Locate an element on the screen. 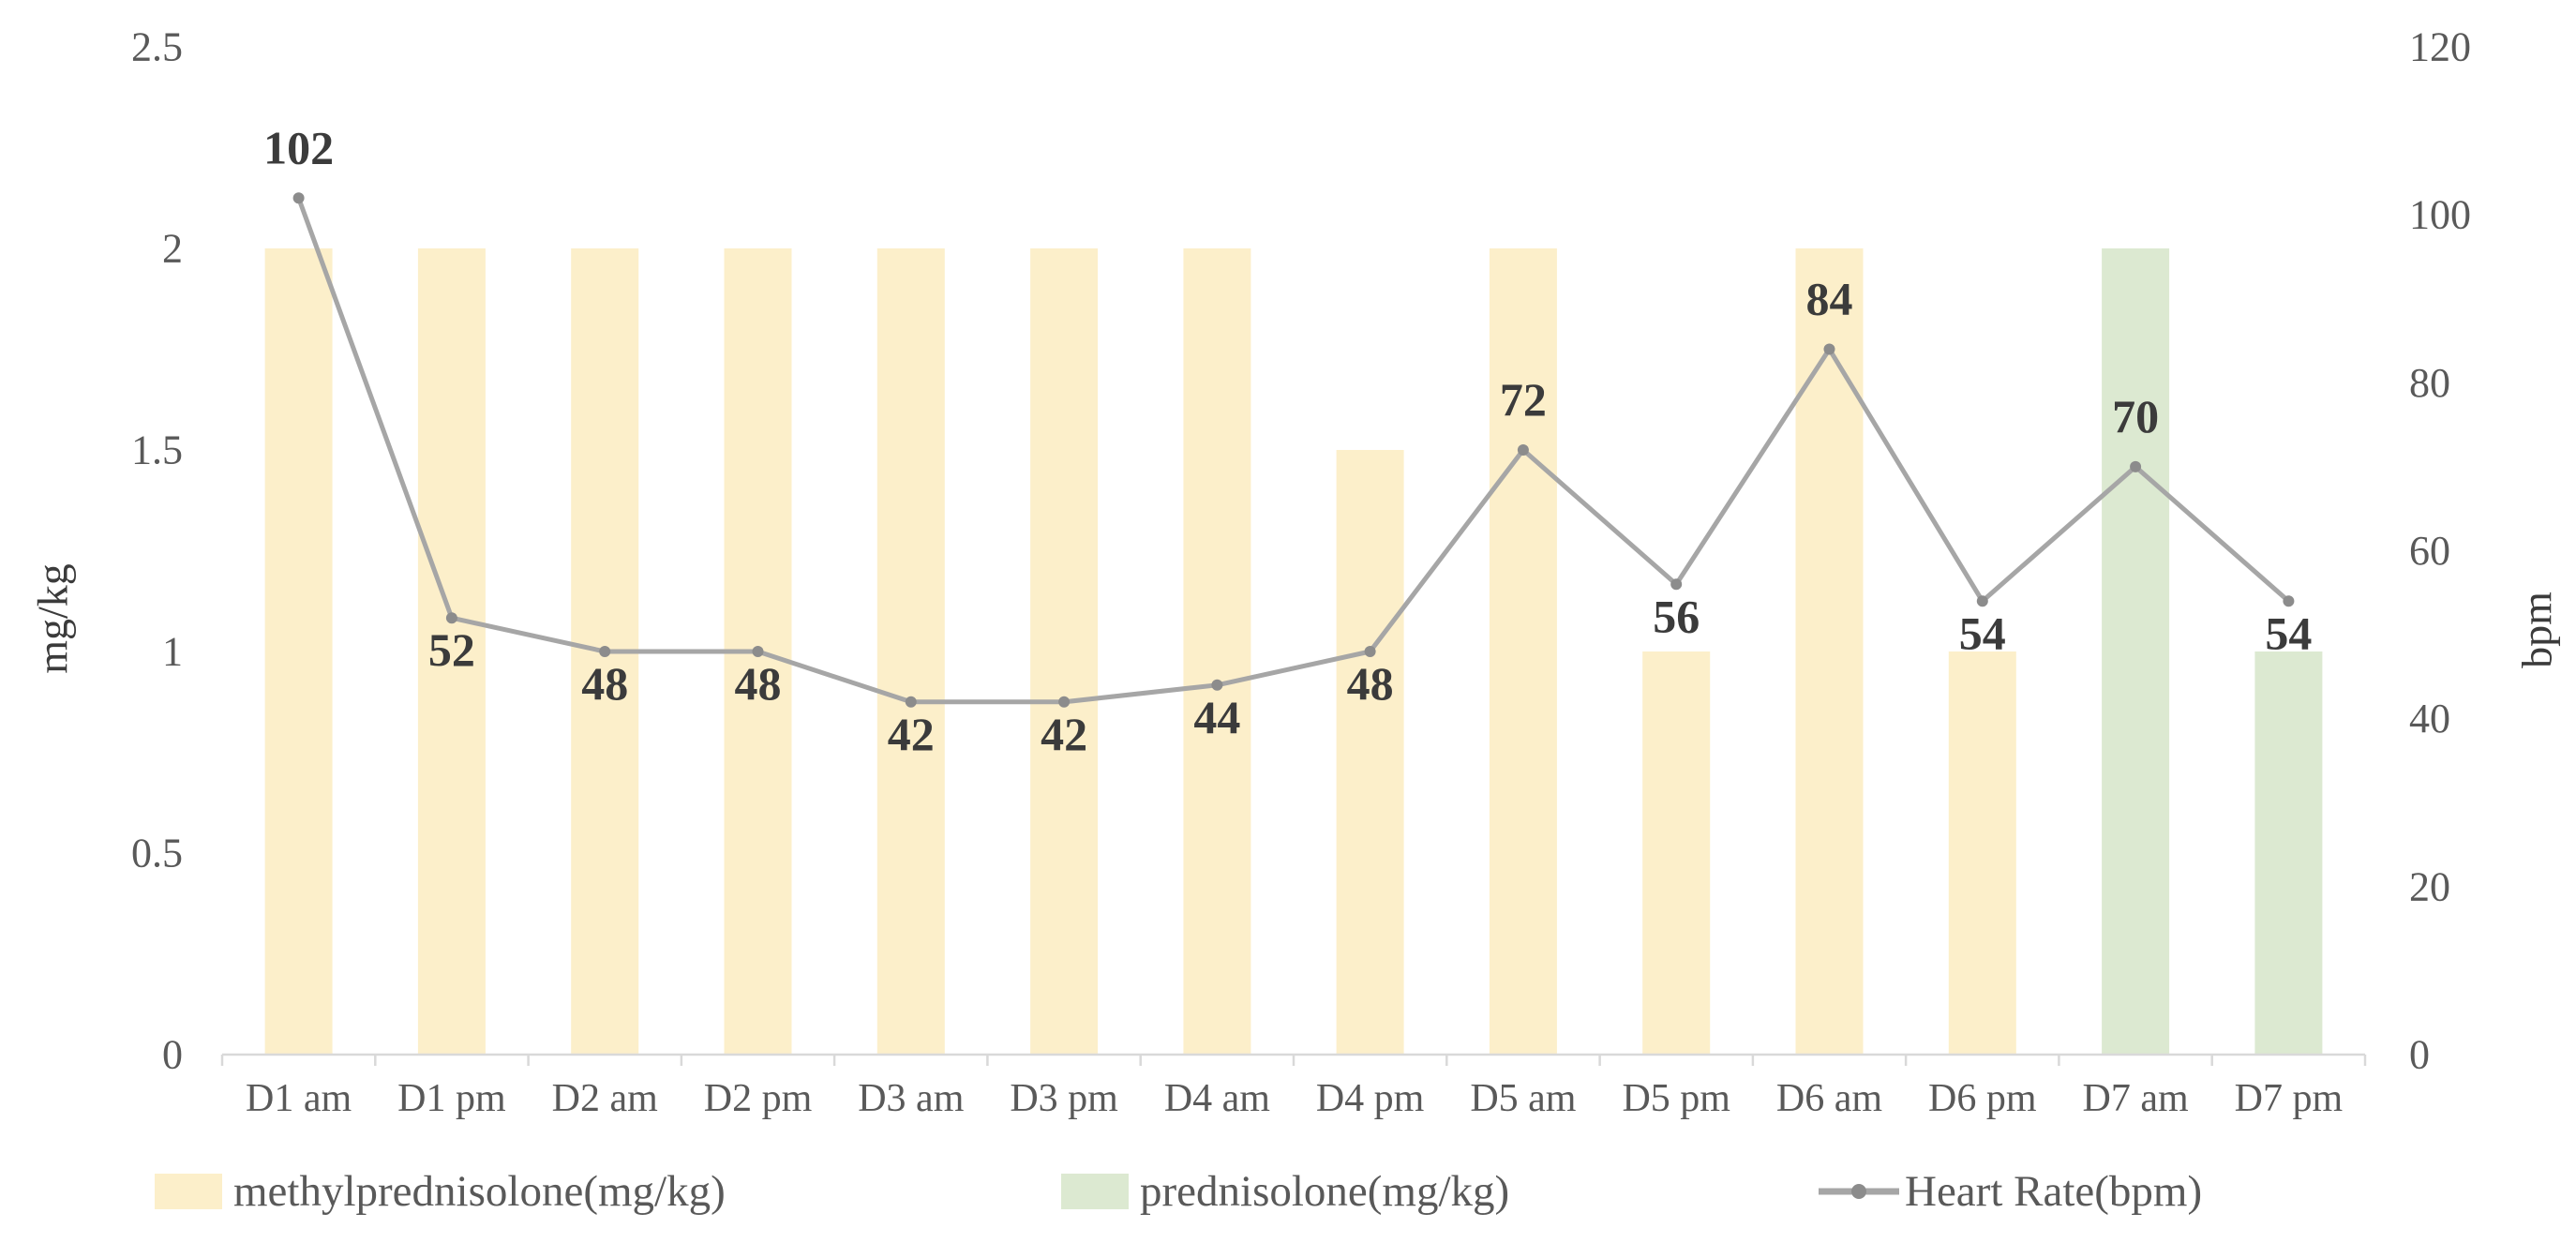 The width and height of the screenshot is (2576, 1243). heart-rate-bpm-marker-d4-am is located at coordinates (1217, 685).